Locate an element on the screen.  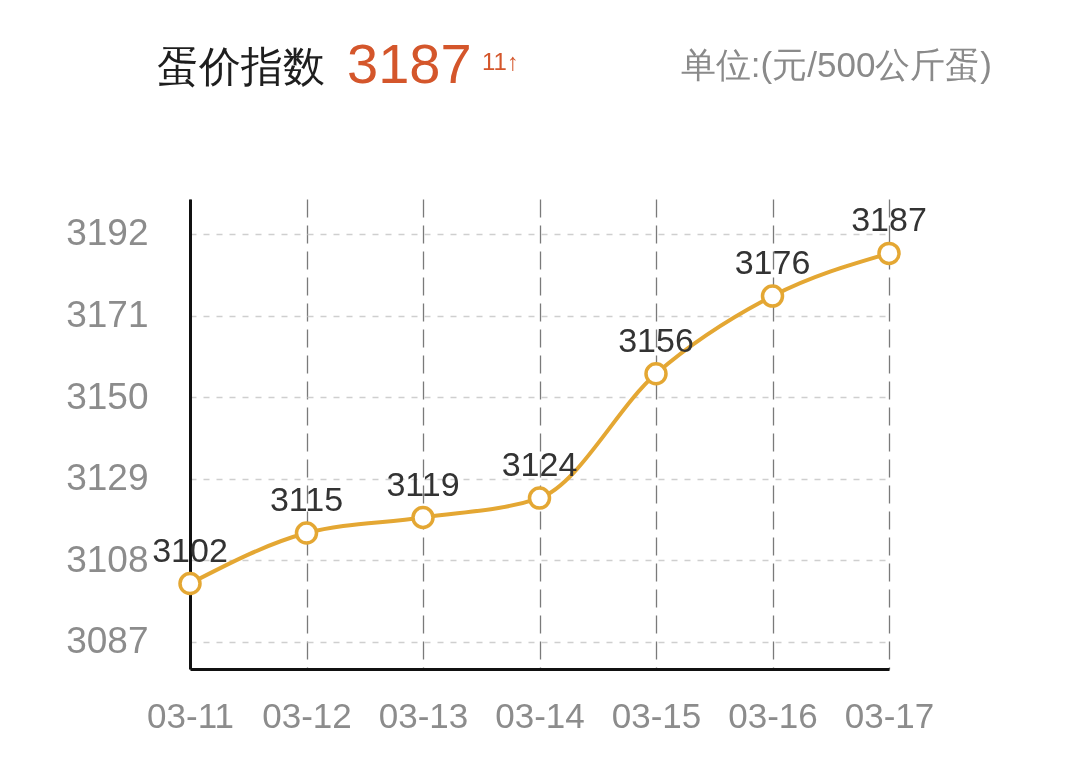
data-label: 3176 is located at coordinates (772, 262).